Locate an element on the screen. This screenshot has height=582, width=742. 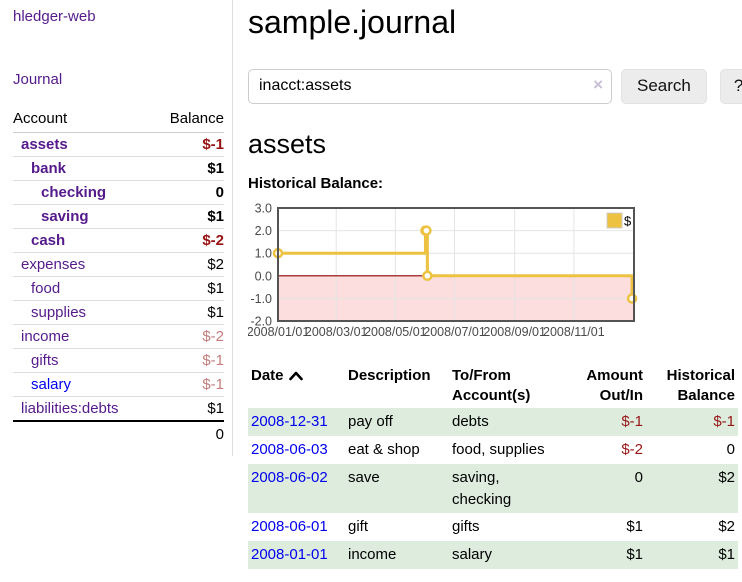
account-row: liabilities:debts $1 is located at coordinates (118, 409).